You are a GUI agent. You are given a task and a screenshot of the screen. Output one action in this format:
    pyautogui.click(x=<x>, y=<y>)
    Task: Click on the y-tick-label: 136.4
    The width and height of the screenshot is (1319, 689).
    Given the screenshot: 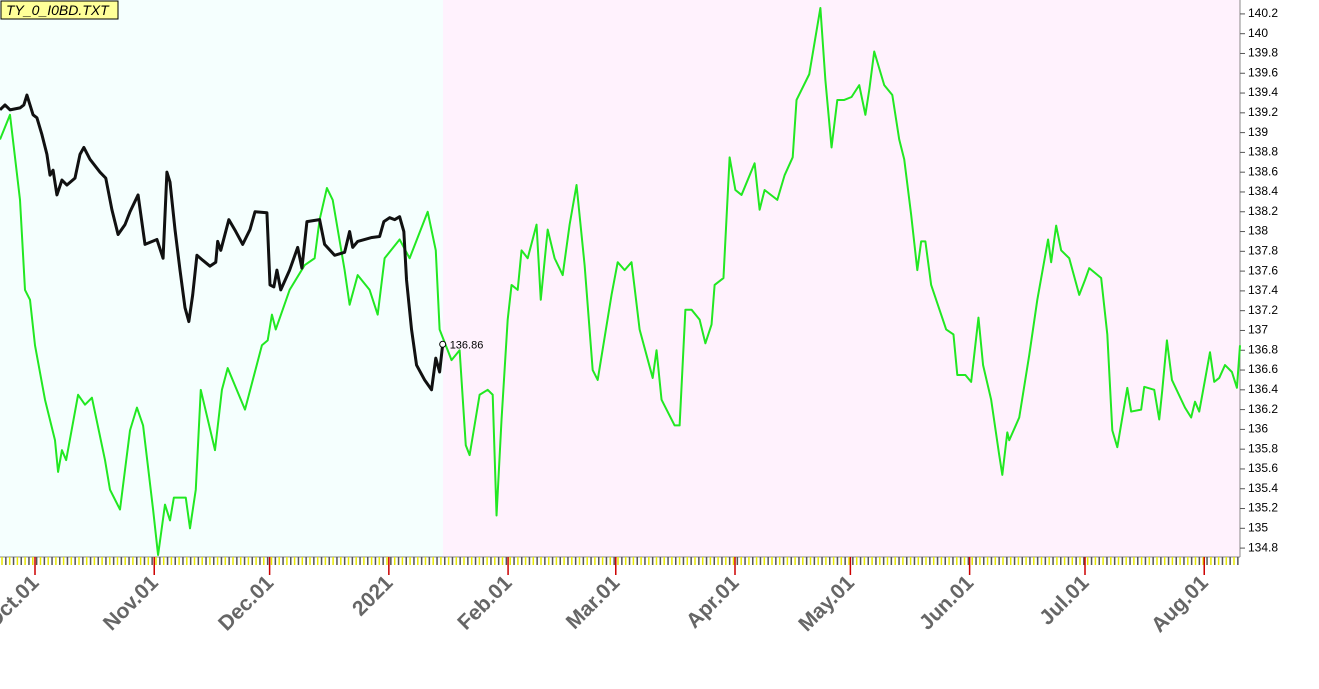 What is the action you would take?
    pyautogui.click(x=1263, y=389)
    